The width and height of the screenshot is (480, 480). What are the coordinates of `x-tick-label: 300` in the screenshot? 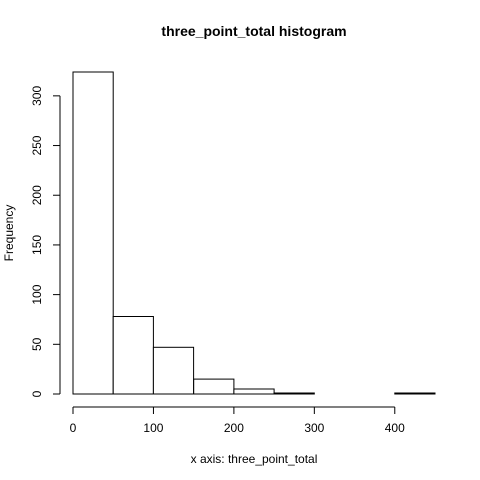 It's located at (314, 428).